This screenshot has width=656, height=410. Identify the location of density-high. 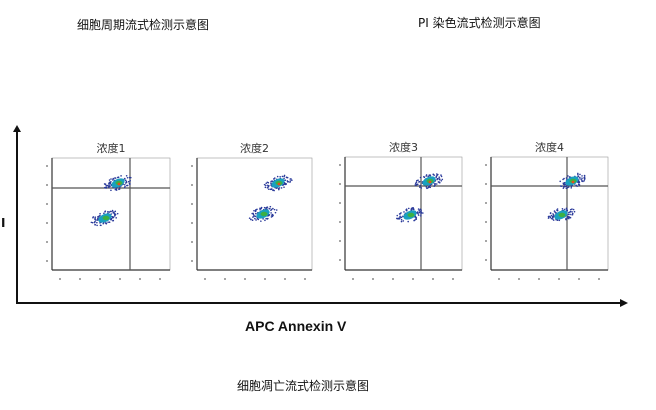
(411, 215).